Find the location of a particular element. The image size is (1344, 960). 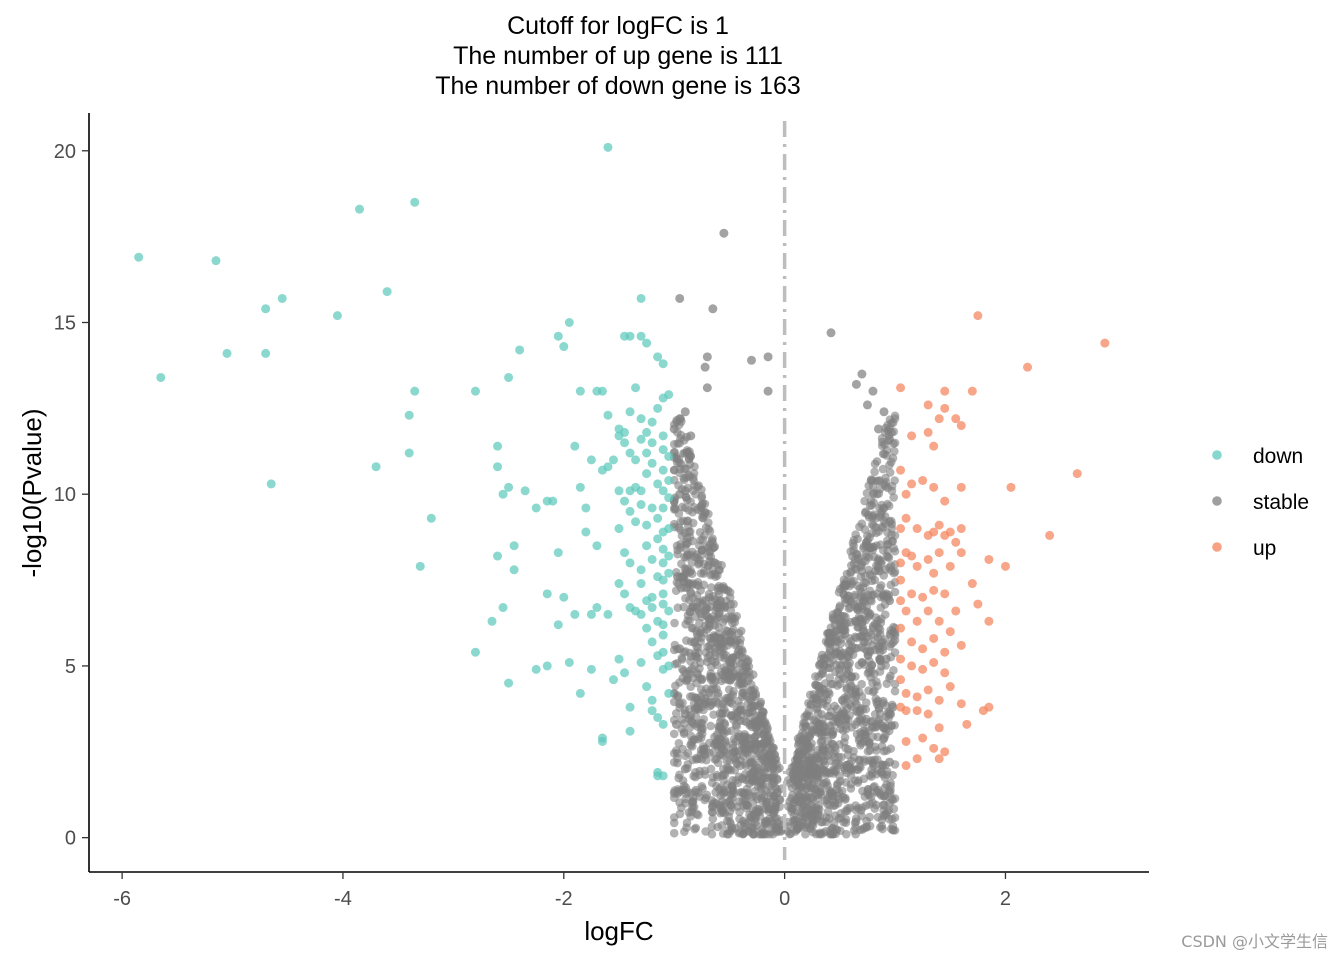

y-ticks: 0 5 10 15 20 is located at coordinates (71, 495).